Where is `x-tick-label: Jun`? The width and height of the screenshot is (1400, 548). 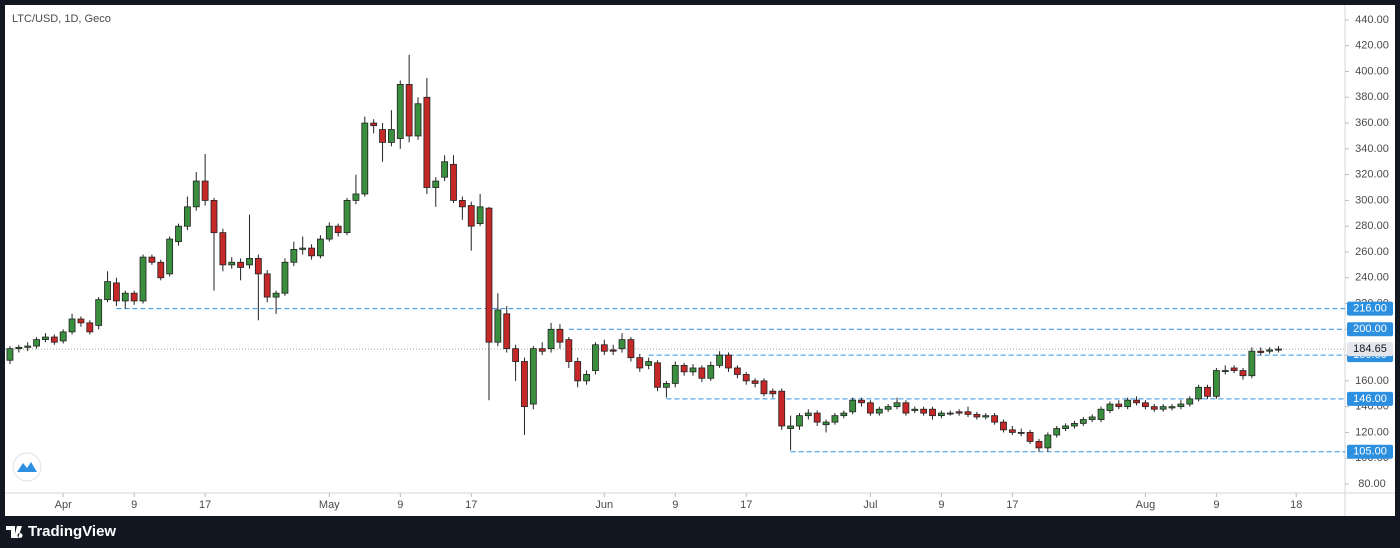 x-tick-label: Jun is located at coordinates (604, 505).